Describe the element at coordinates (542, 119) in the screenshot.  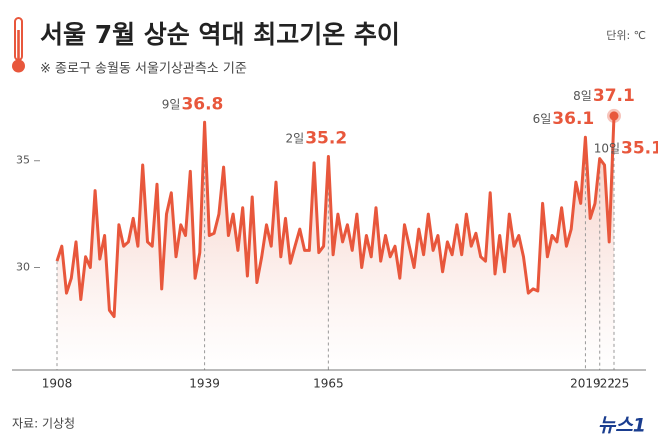
I see `annotation-day: 6일` at that location.